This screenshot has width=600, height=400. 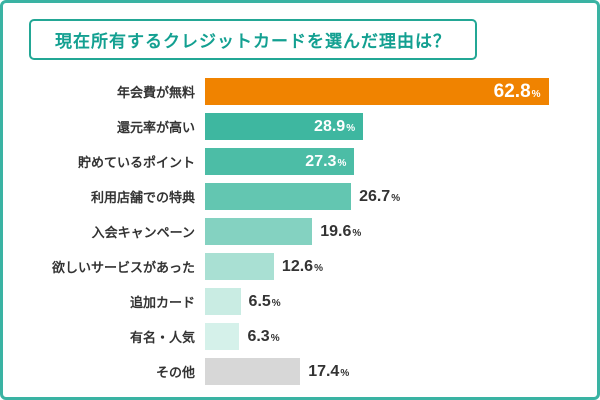 I want to click on value-label: 27.3%, so click(x=329, y=161).